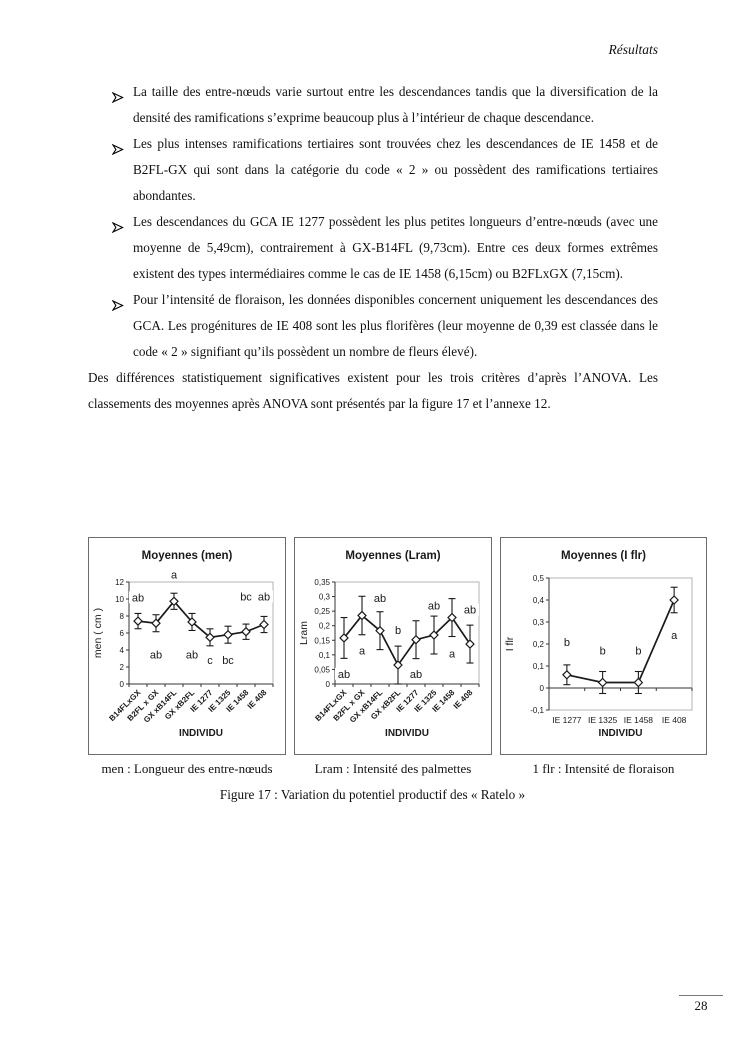 This screenshot has width=745, height=1053. Describe the element at coordinates (122, 633) in the screenshot. I see `svg-text: 6` at that location.